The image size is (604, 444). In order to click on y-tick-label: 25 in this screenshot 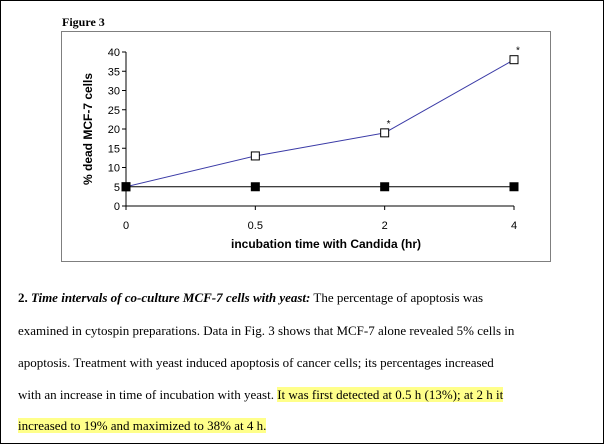, I will do `click(114, 111)`.